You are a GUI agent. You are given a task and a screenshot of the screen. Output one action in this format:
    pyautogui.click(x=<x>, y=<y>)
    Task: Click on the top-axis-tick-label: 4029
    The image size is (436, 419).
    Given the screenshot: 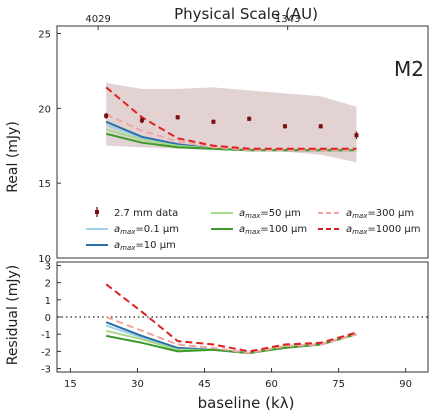 What is the action you would take?
    pyautogui.click(x=97, y=19)
    